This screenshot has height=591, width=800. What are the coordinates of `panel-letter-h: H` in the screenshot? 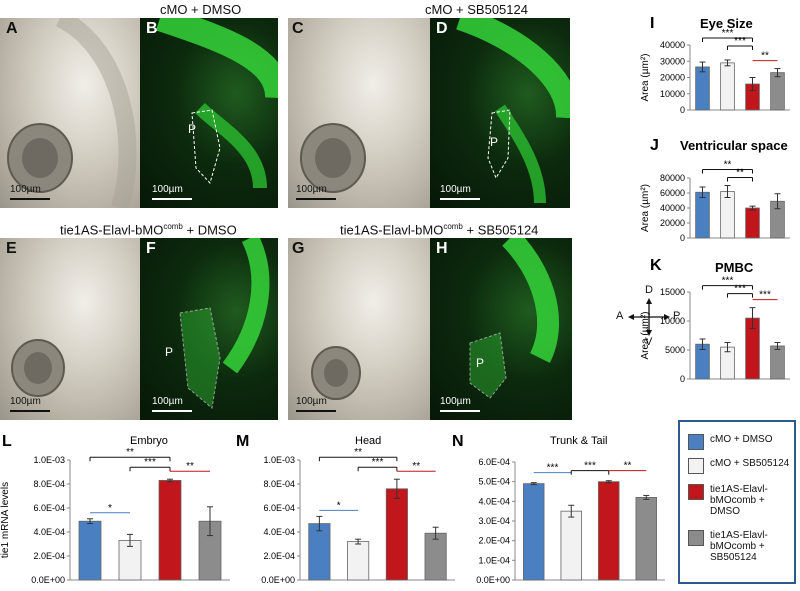 It's located at (442, 248).